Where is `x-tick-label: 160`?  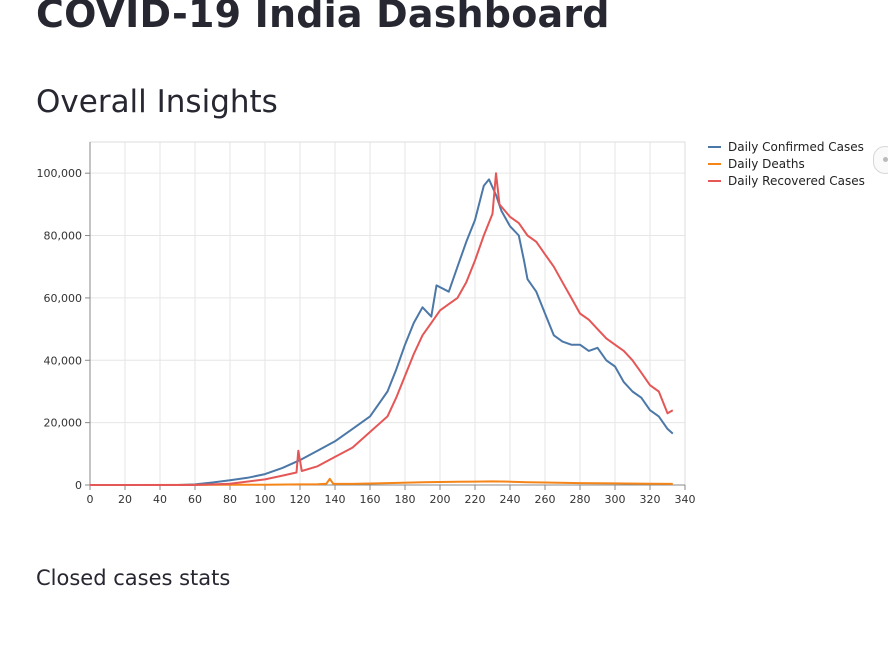
x-tick-label: 160 is located at coordinates (370, 499).